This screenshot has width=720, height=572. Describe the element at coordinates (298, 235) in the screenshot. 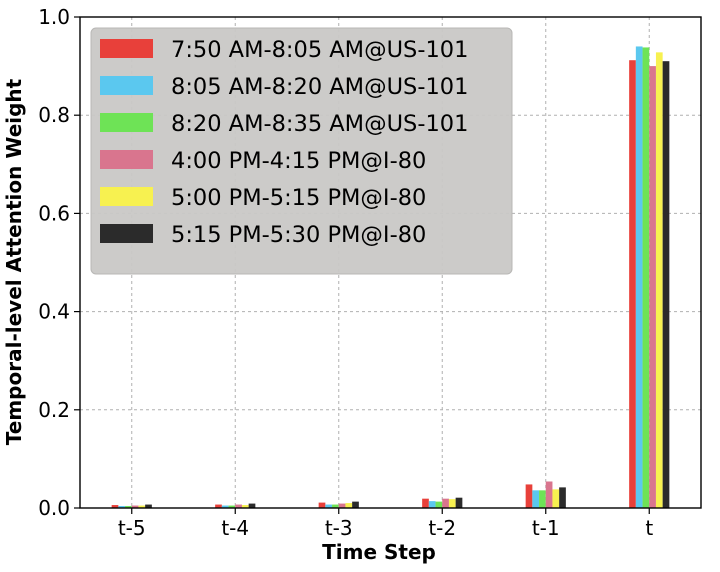

I see `legend-label: 5:15 PM-5:30 PM@I-80` at that location.